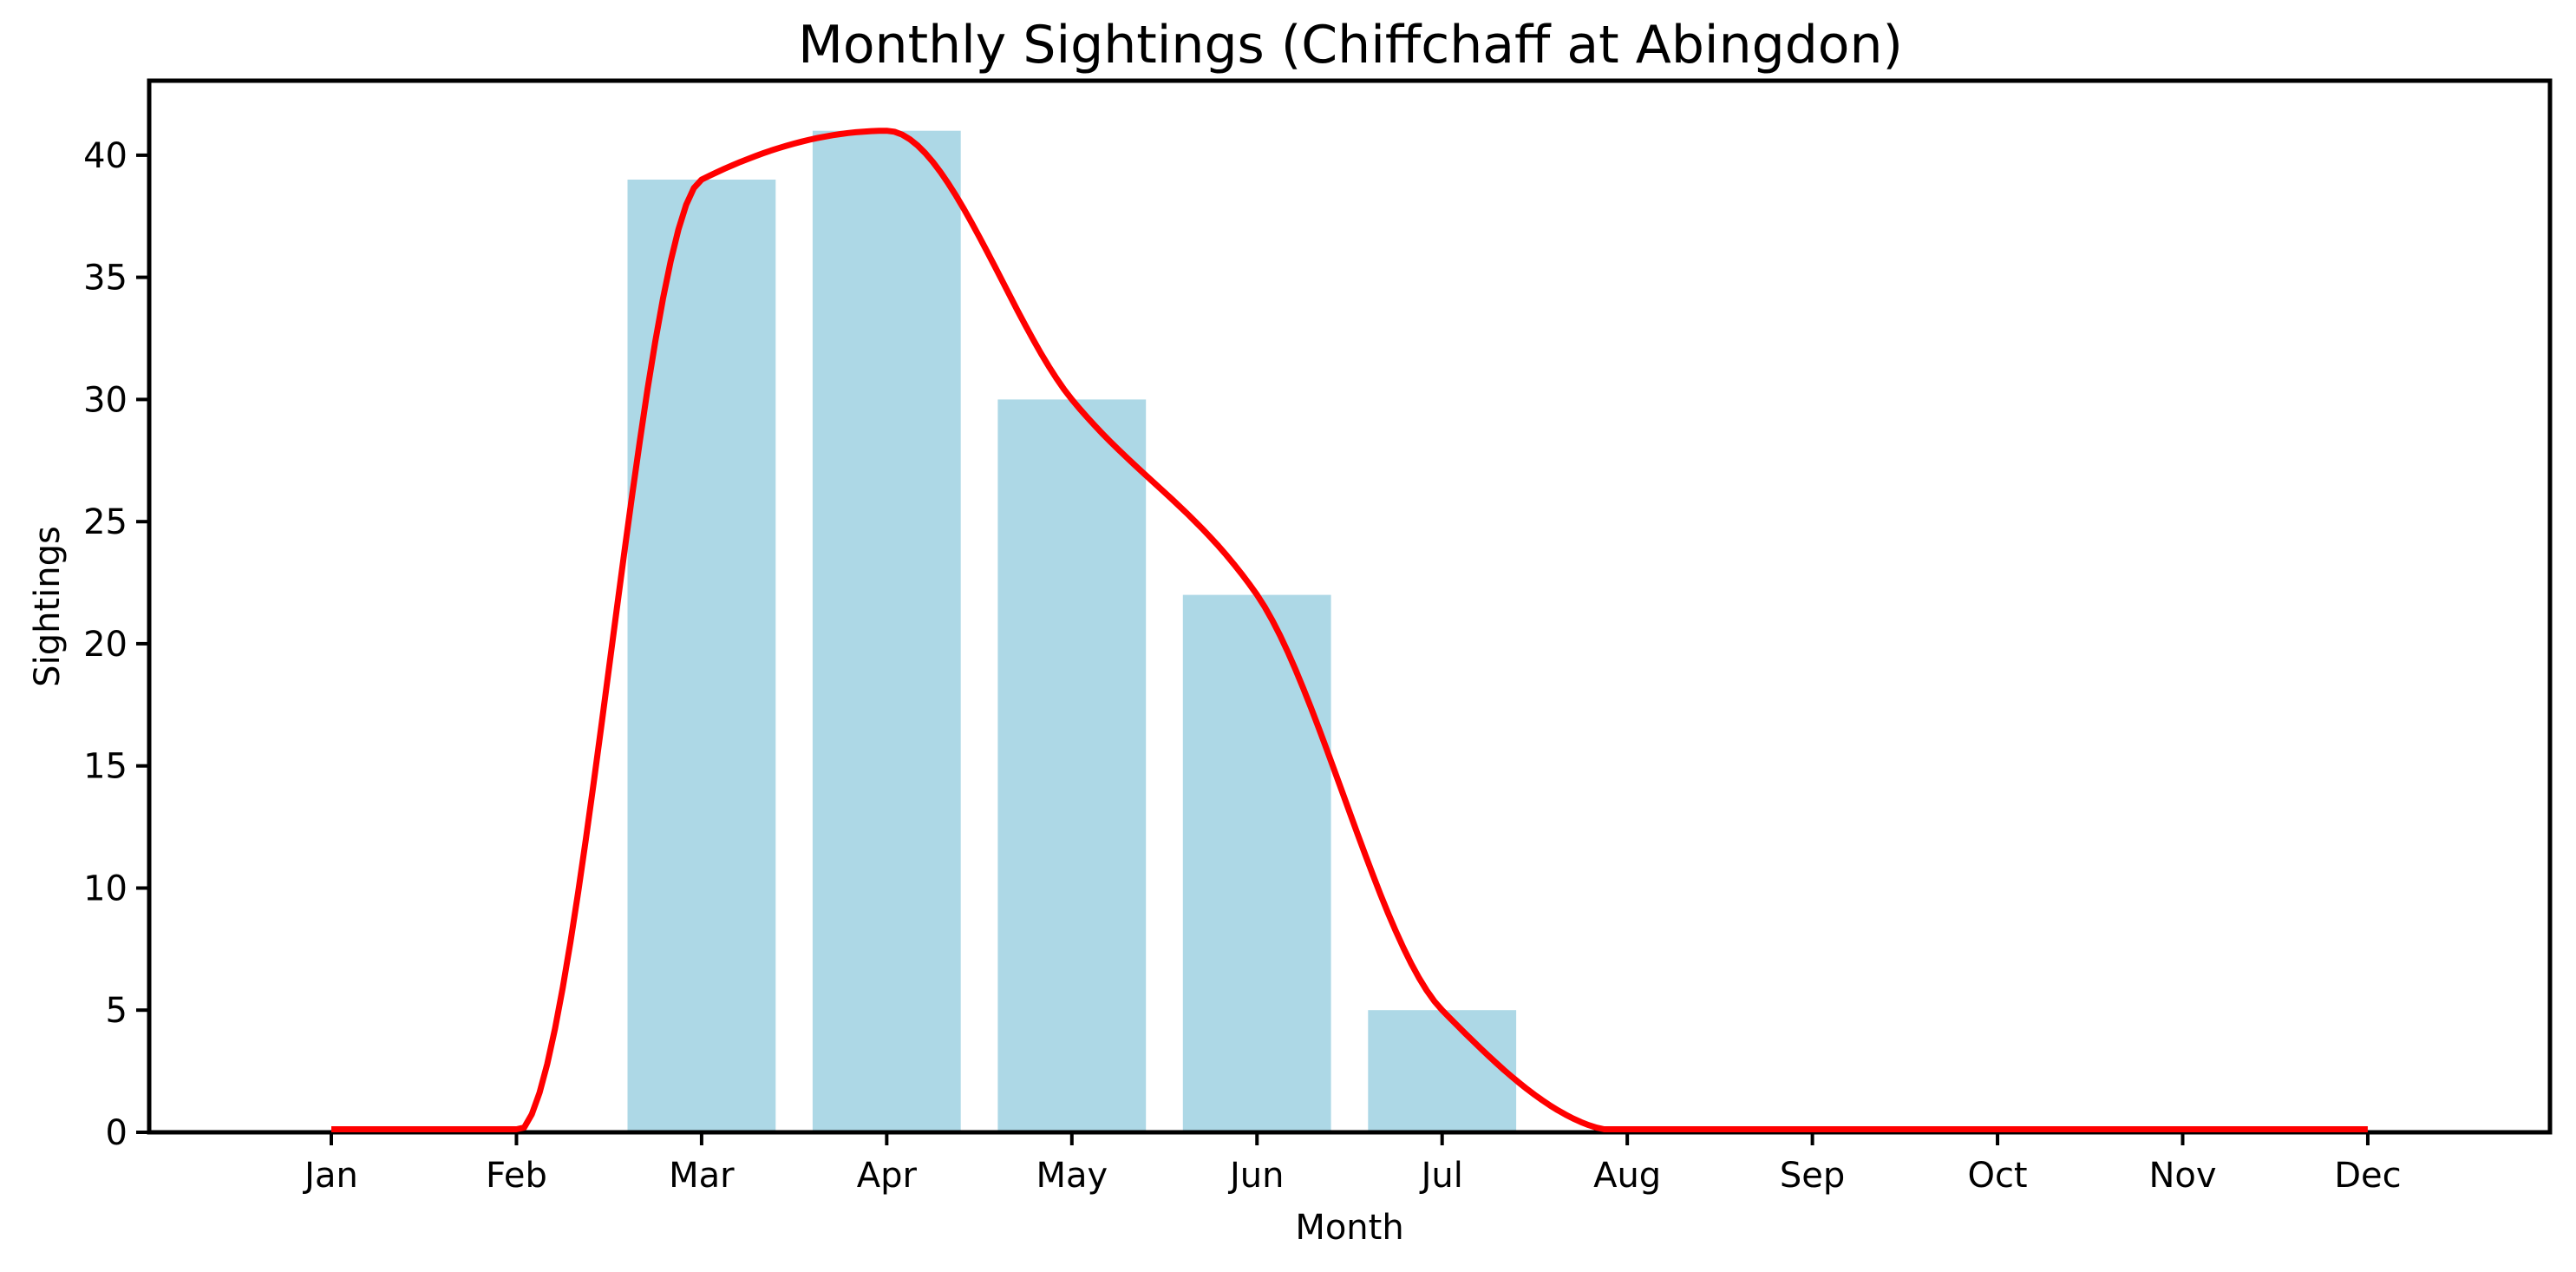 The width and height of the screenshot is (2576, 1272). What do you see at coordinates (105, 156) in the screenshot?
I see `y-tick-label-40: 40` at bounding box center [105, 156].